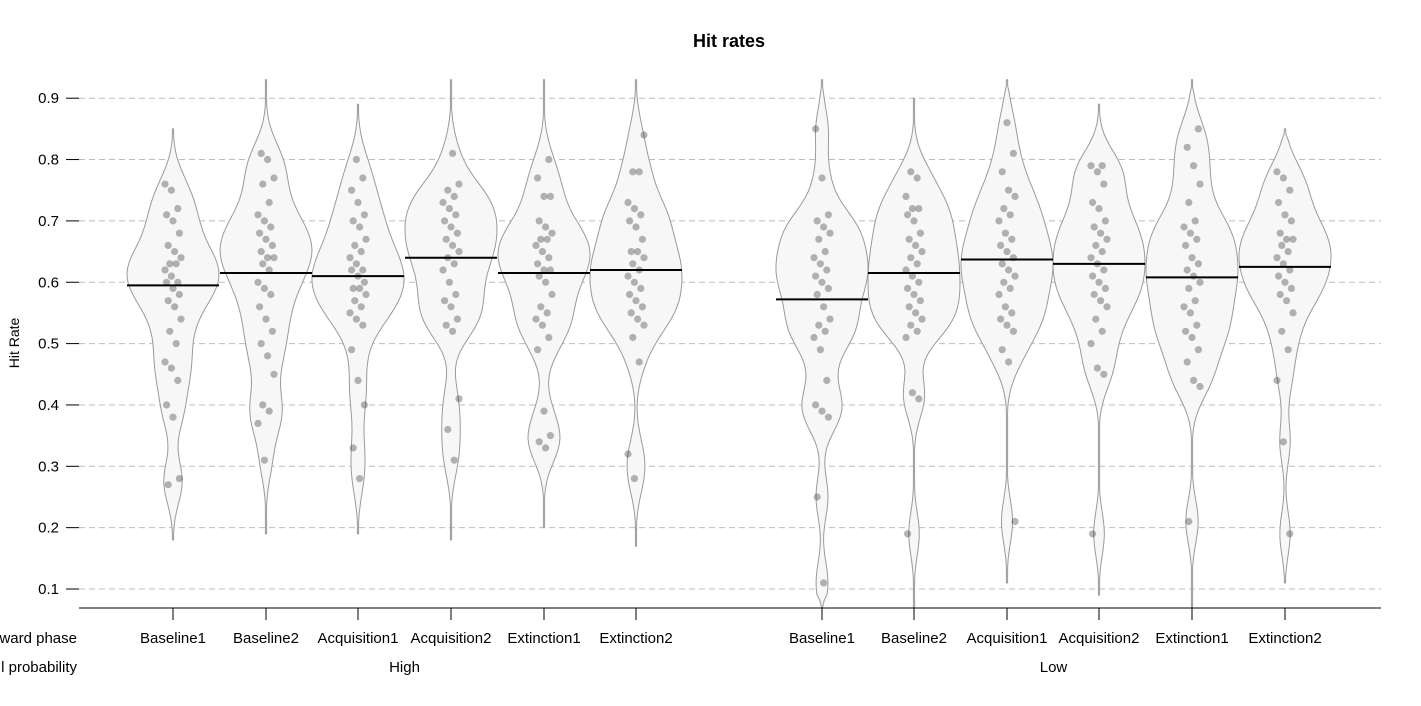  I want to click on y-tick-label: 0.7, so click(48, 221).